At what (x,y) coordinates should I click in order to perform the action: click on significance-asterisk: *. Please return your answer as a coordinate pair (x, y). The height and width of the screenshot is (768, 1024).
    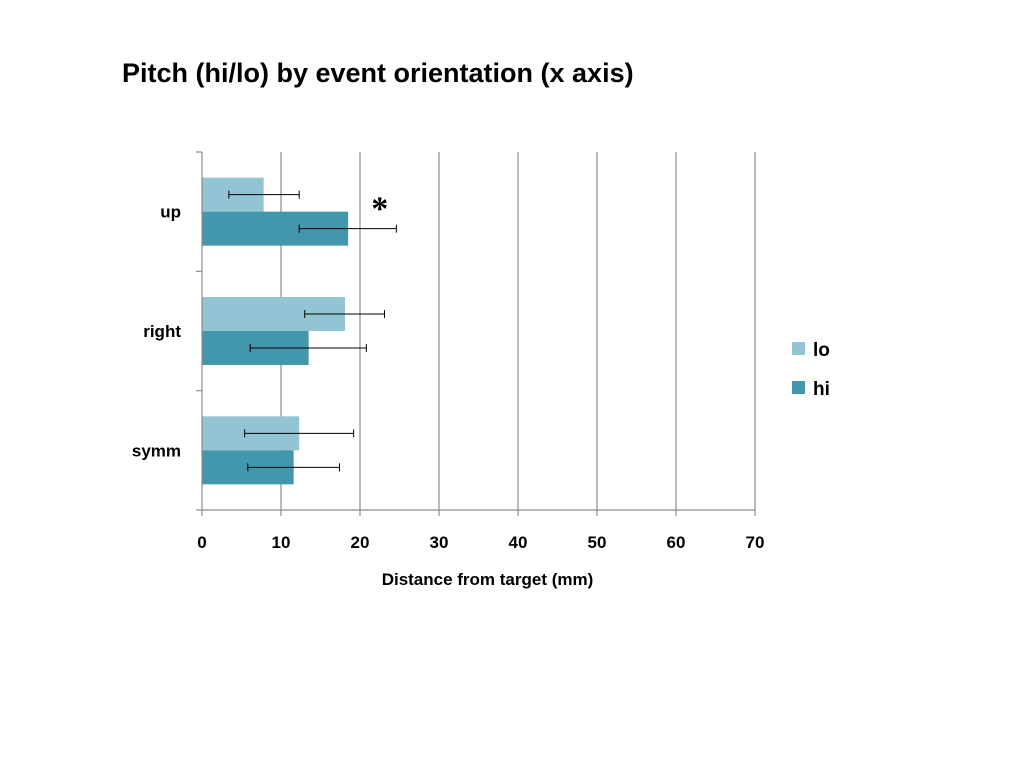
    Looking at the image, I should click on (379, 209).